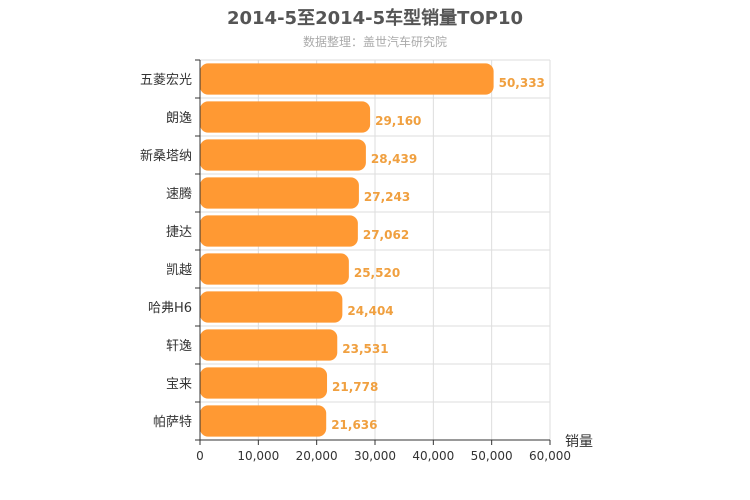 The image size is (750, 500). Describe the element at coordinates (355, 387) in the screenshot. I see `data-label: 21,778` at that location.